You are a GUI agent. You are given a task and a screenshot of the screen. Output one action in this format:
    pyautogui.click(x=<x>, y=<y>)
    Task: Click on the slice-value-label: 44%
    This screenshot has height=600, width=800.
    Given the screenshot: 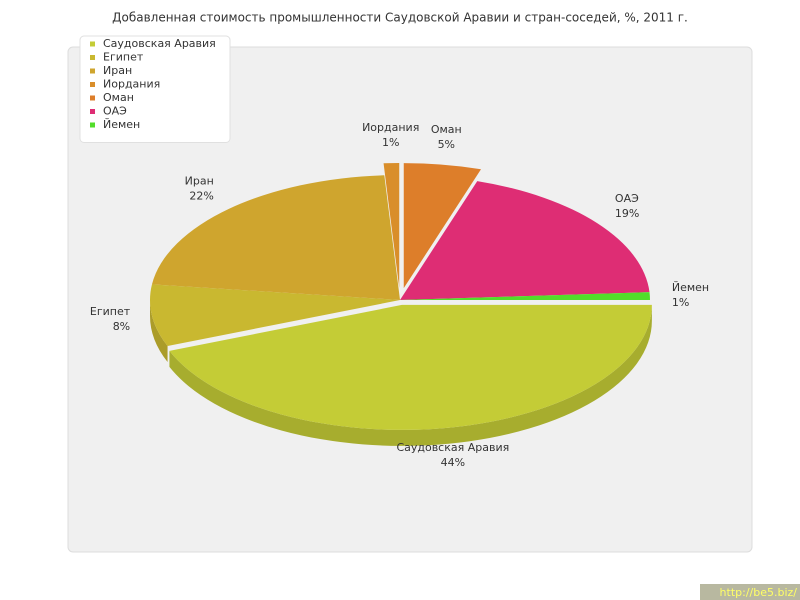 What is the action you would take?
    pyautogui.click(x=453, y=462)
    